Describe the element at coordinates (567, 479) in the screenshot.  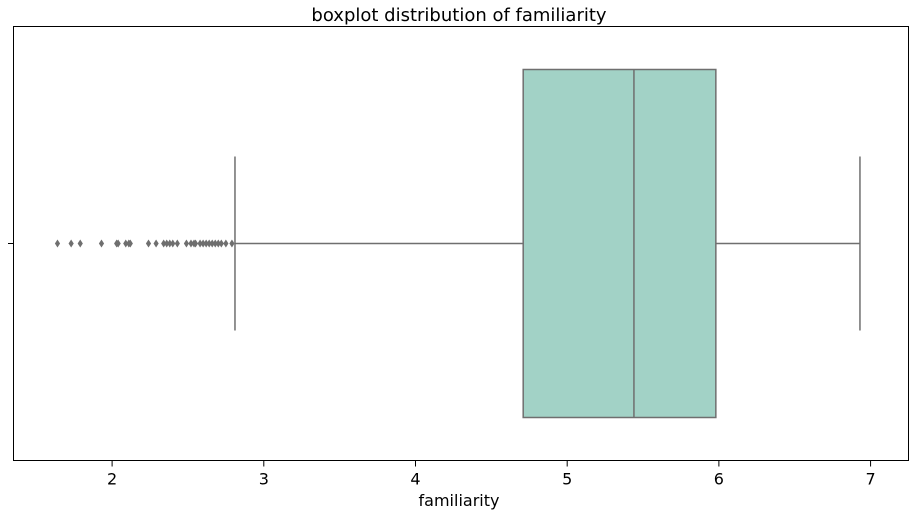
I see `x-tick-label: 5` at that location.